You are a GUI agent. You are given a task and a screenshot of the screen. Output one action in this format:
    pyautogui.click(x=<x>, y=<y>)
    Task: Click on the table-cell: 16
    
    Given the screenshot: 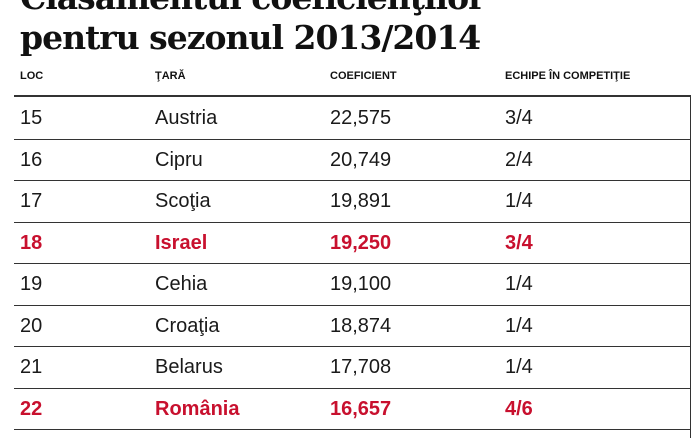 What is the action you would take?
    pyautogui.click(x=31, y=159)
    